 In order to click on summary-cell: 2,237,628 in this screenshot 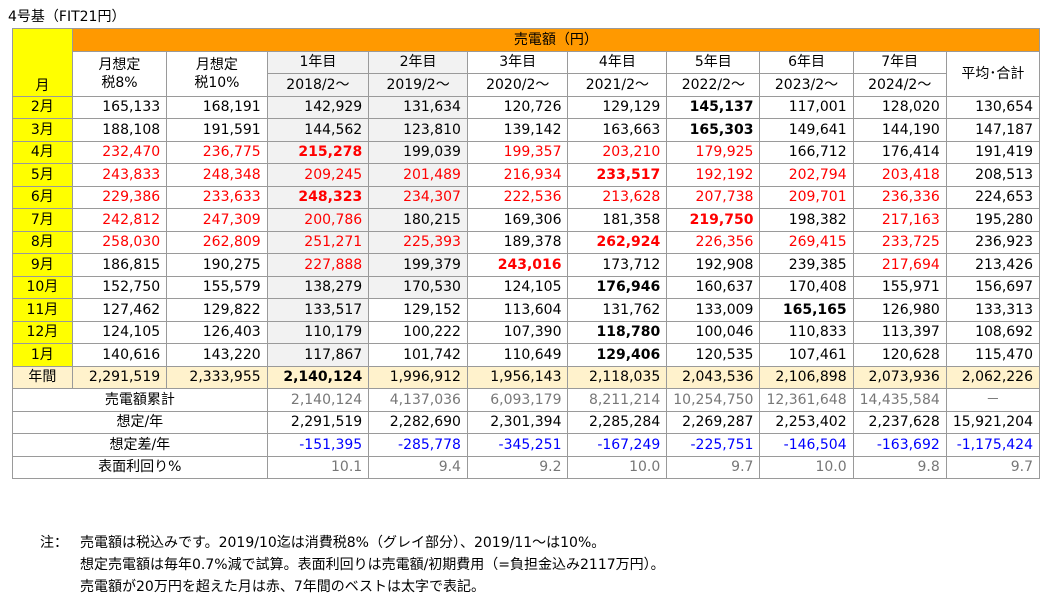, I will do `click(899, 422)`.